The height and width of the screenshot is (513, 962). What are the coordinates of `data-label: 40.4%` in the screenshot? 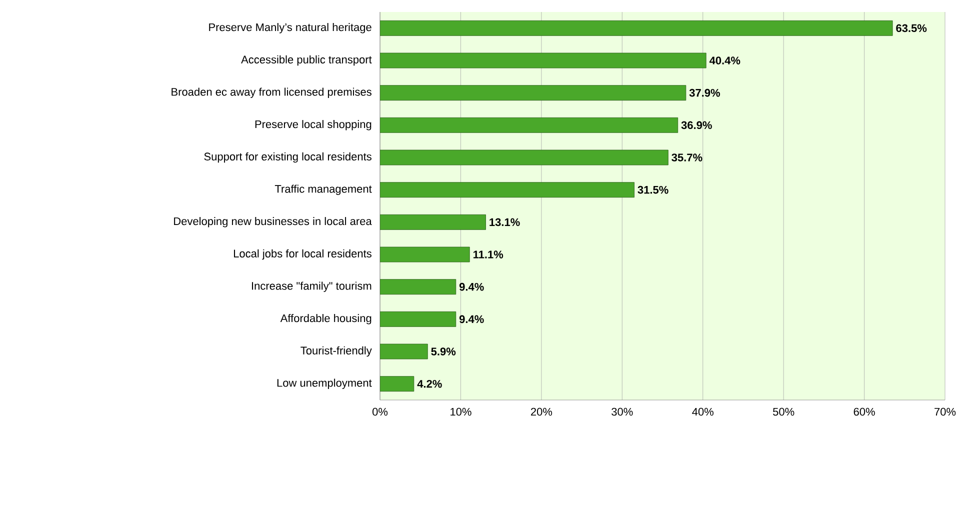 It's located at (724, 60).